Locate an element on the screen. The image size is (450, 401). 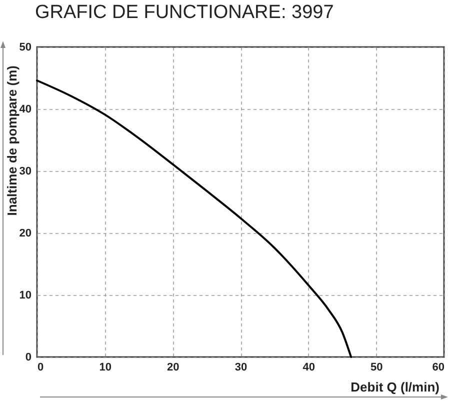
x-tick-label: 20 is located at coordinates (173, 368).